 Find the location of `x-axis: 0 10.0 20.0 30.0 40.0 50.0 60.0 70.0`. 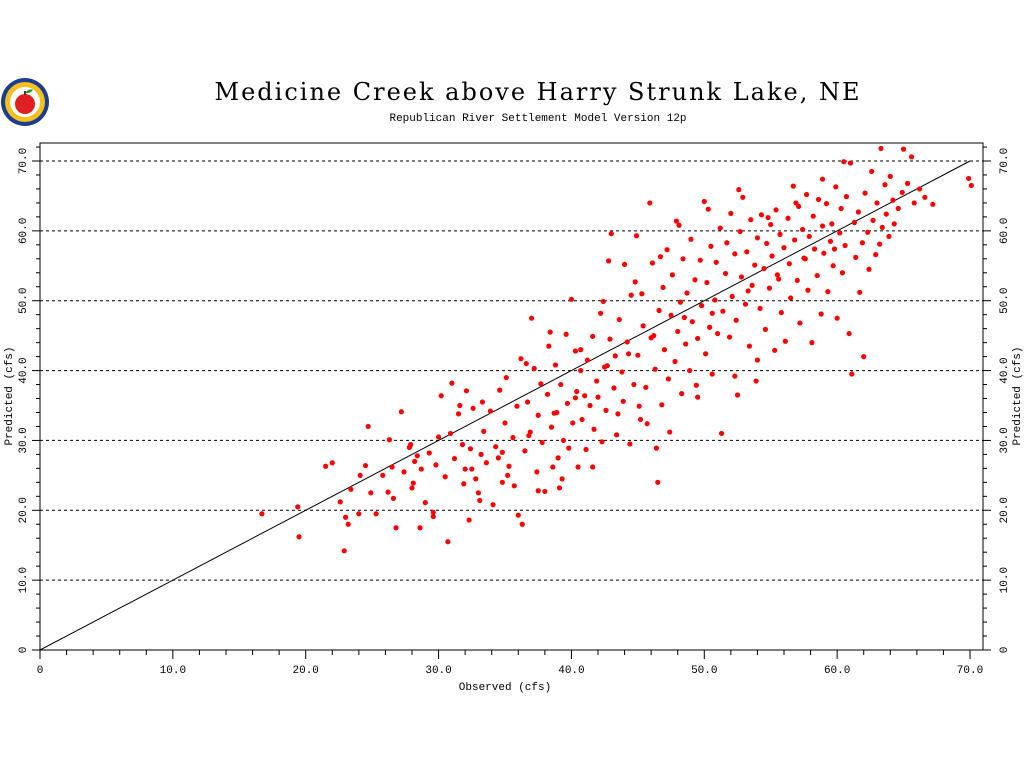

x-axis: 0 10.0 20.0 30.0 40.0 50.0 60.0 70.0 is located at coordinates (510, 663).